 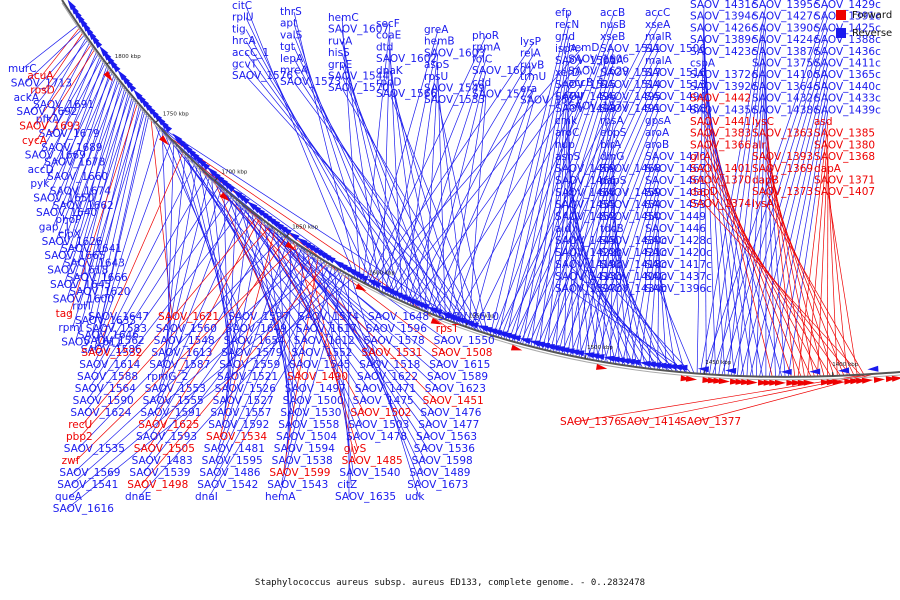 I want to click on gene-label: aroC, so click(x=567, y=133).